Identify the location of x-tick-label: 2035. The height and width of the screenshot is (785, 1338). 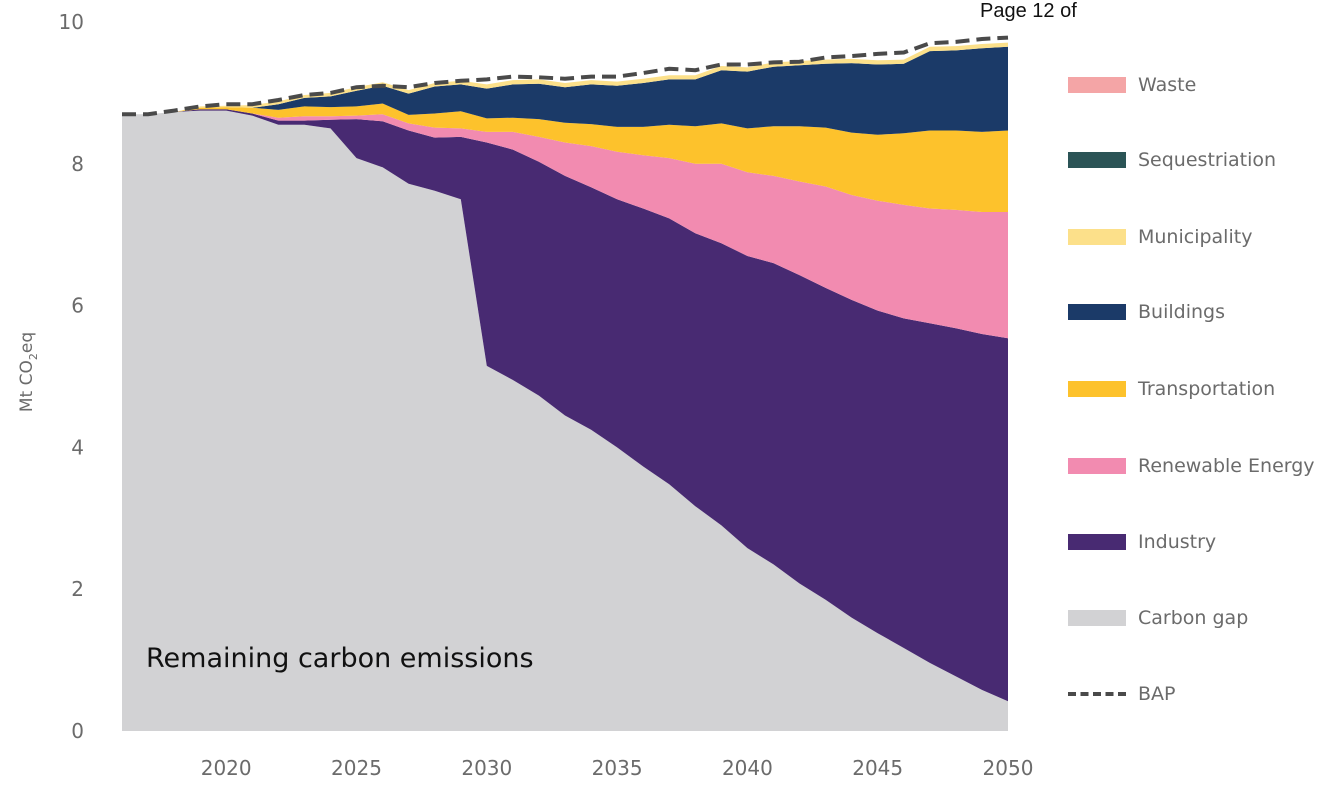
(617, 768).